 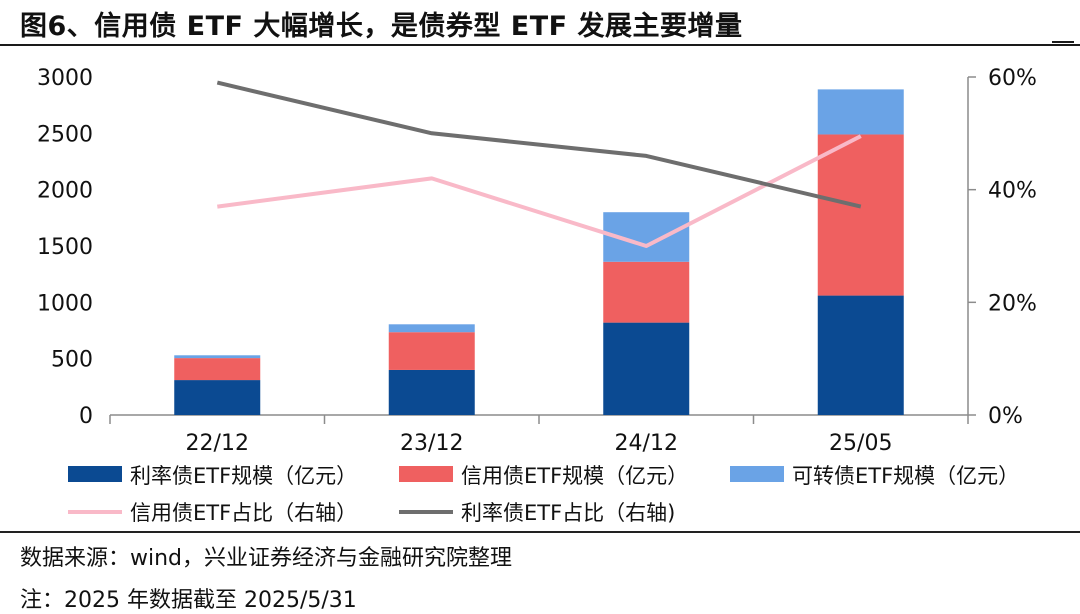 I want to click on x-tick-label: 23/12, so click(x=431, y=443).